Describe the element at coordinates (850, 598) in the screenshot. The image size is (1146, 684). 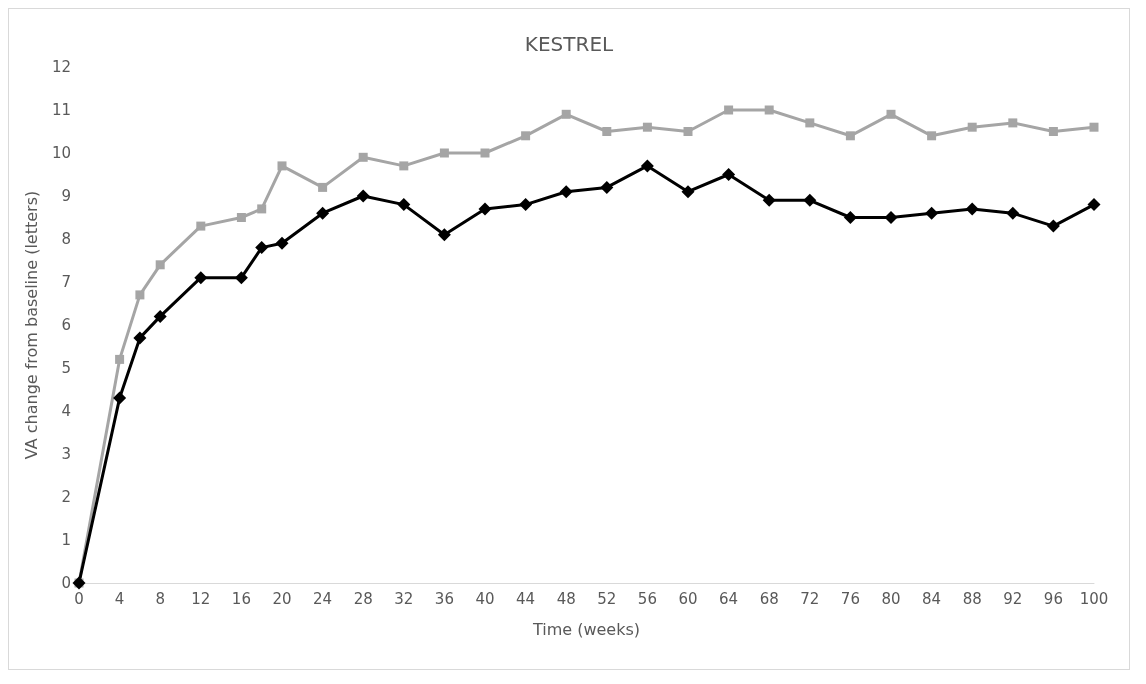
I see `x-tick-label: 76` at that location.